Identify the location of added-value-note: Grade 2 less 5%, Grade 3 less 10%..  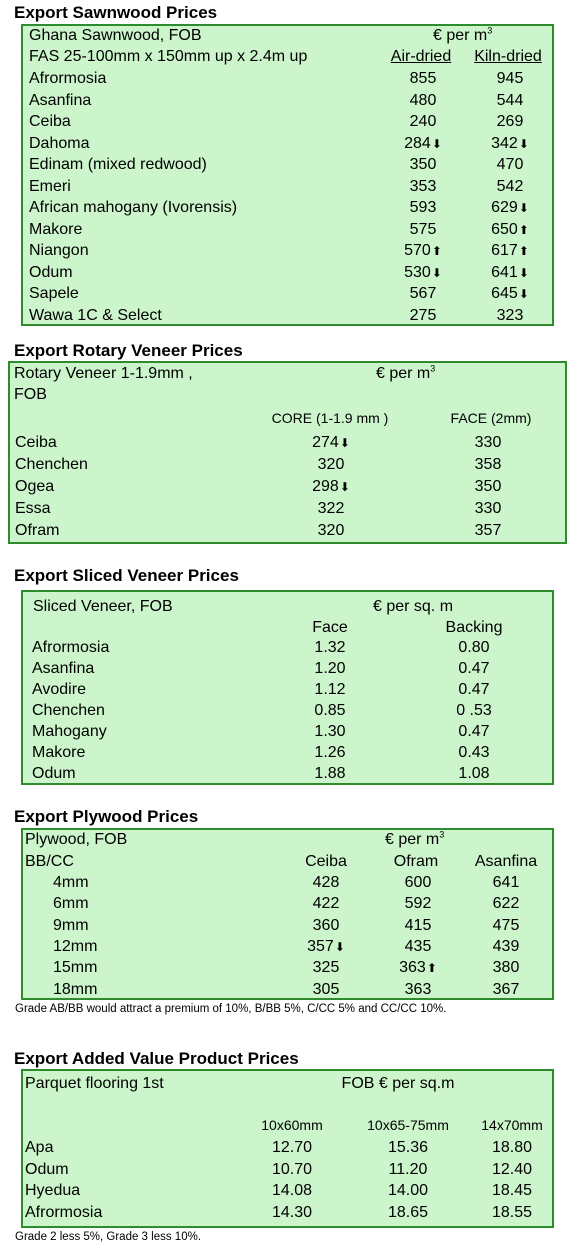
(108, 1237).